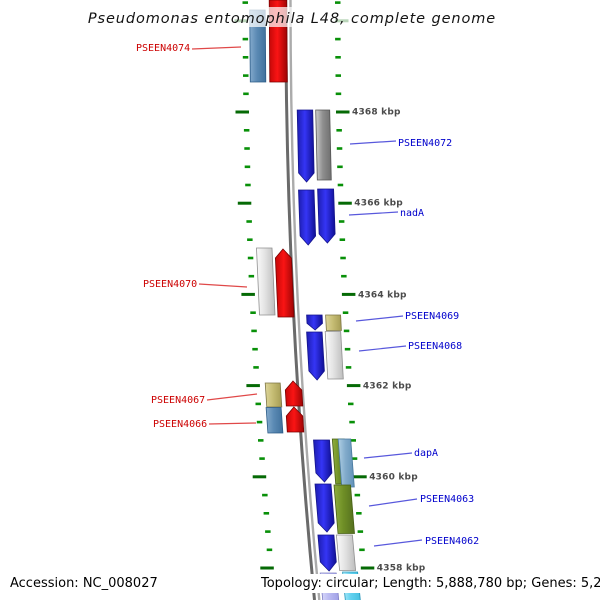  Describe the element at coordinates (314, 322) in the screenshot. I see `gene-PSEEN4069` at that location.